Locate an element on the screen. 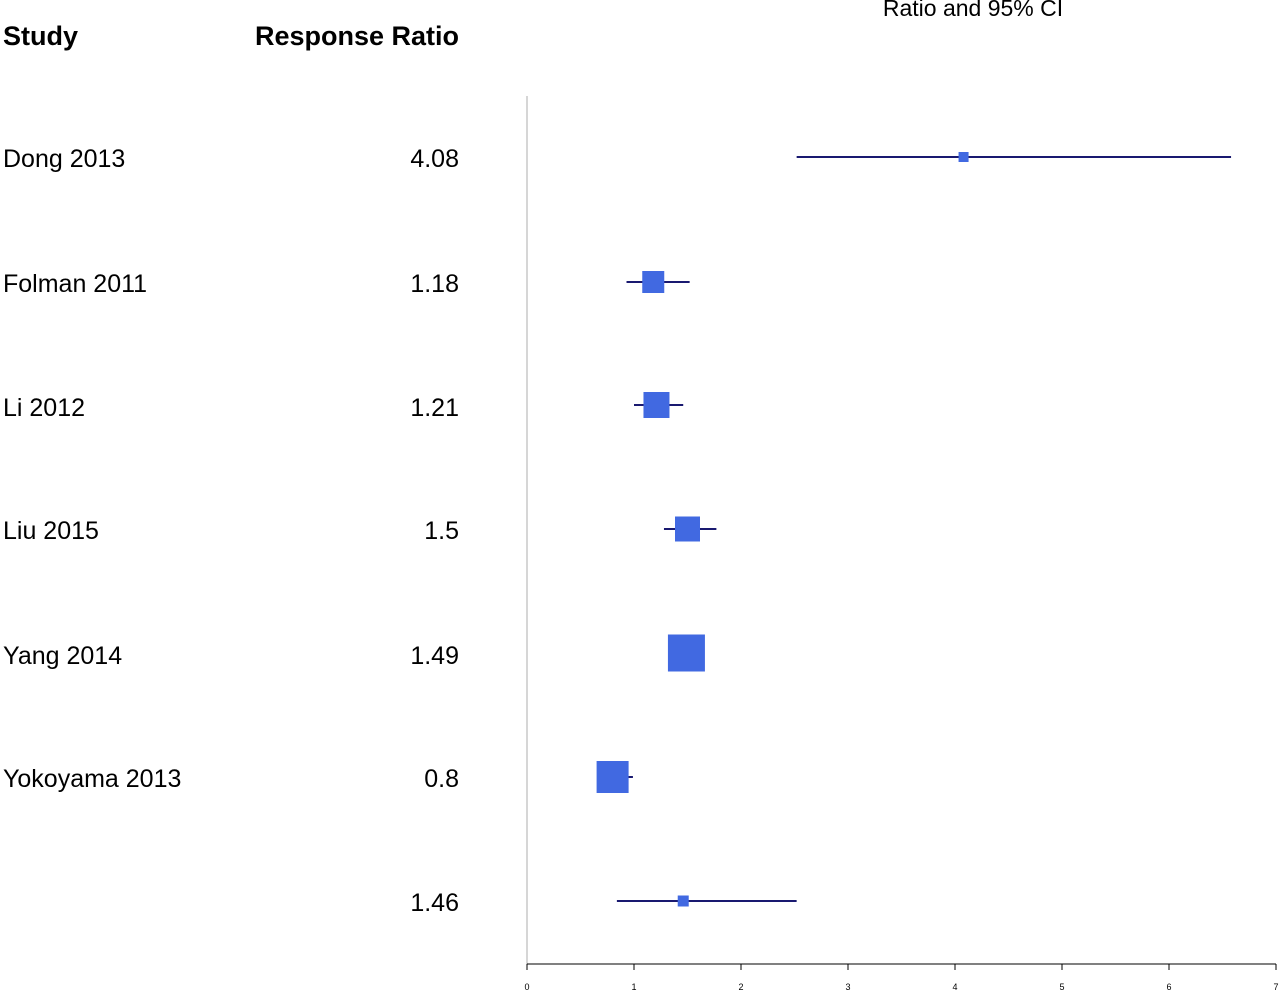 Image resolution: width=1280 pixels, height=992 pixels. column-header-response-ratio: Response Ratio is located at coordinates (356, 36).